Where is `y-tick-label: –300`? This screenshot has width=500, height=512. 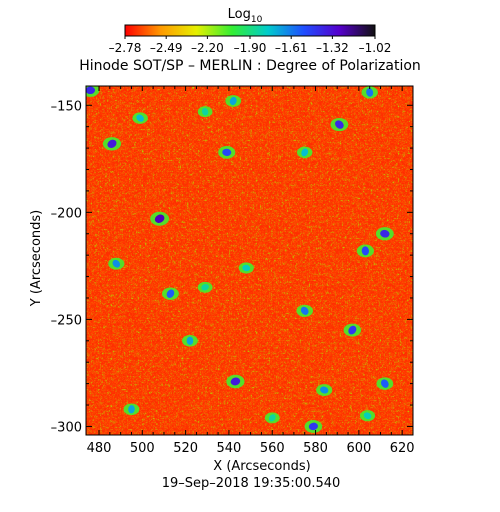 y-tick-label: –300 is located at coordinates (66, 427).